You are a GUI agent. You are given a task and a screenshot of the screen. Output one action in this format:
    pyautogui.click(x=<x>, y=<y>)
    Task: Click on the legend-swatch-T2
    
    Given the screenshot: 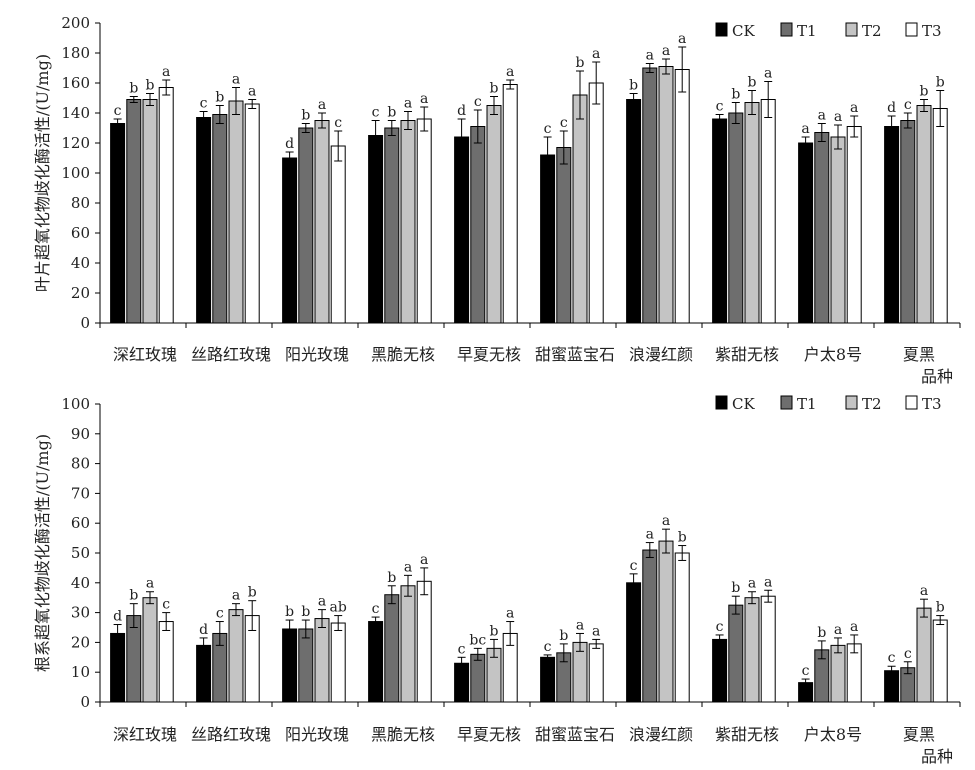 What is the action you would take?
    pyautogui.click(x=851, y=29)
    